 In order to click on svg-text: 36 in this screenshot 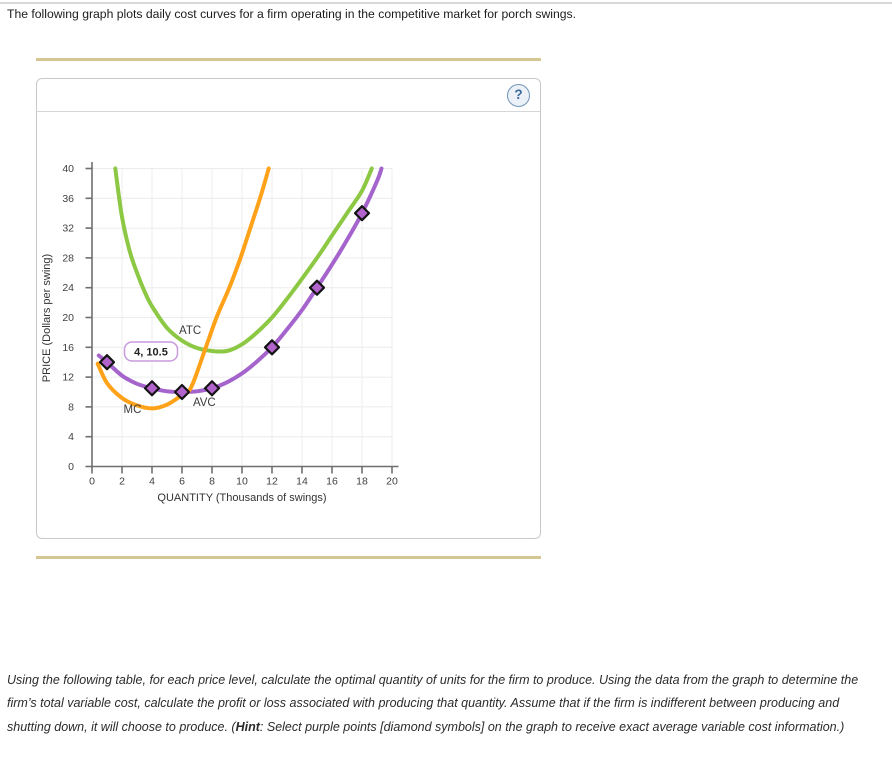, I will do `click(68, 199)`.